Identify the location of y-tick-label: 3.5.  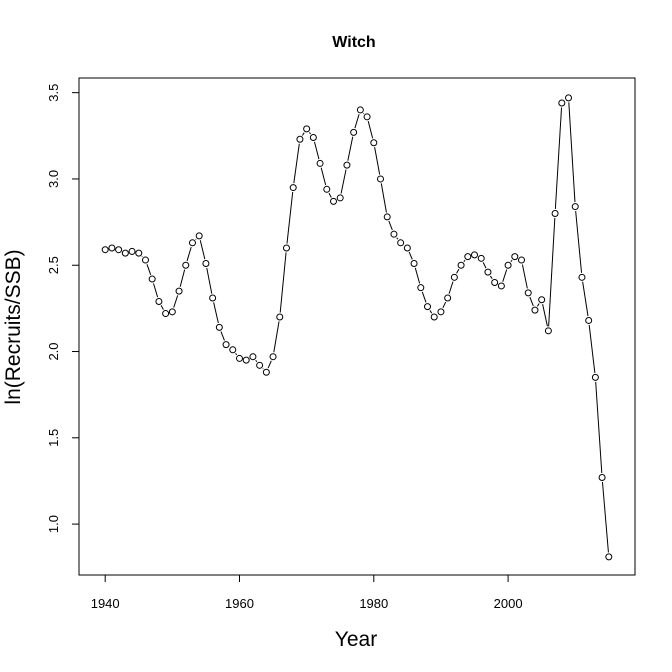
(53, 93).